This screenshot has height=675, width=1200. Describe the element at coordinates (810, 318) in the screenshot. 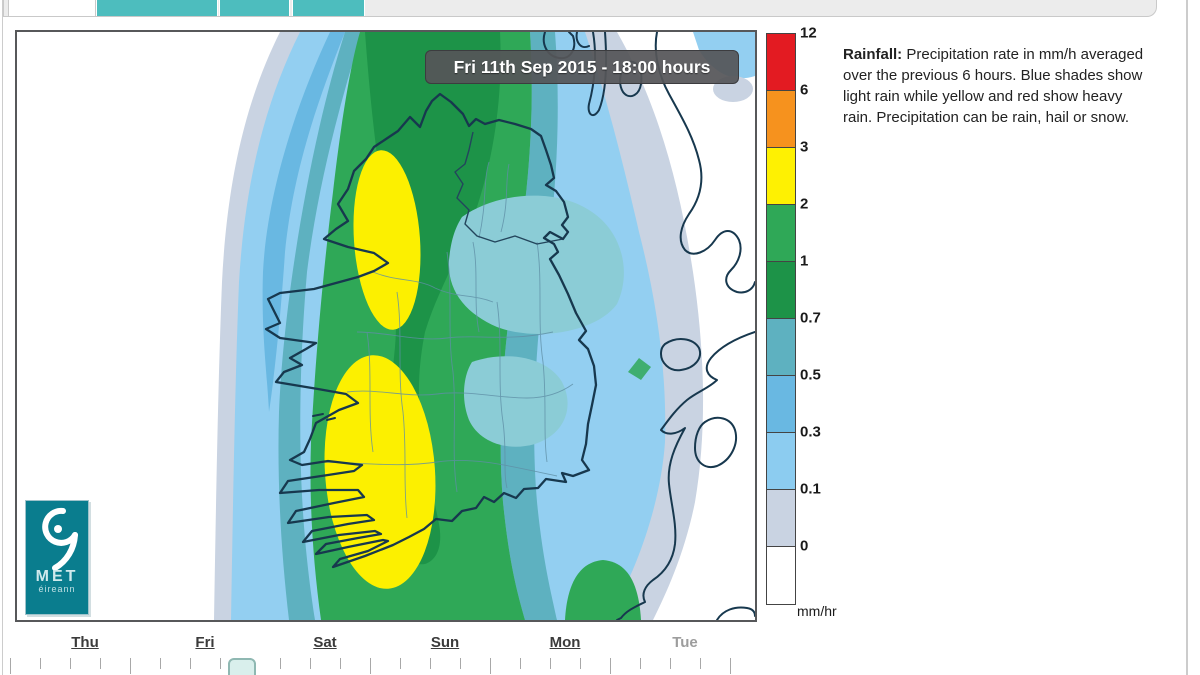

I see `legend-label-0.7: 0.7` at that location.